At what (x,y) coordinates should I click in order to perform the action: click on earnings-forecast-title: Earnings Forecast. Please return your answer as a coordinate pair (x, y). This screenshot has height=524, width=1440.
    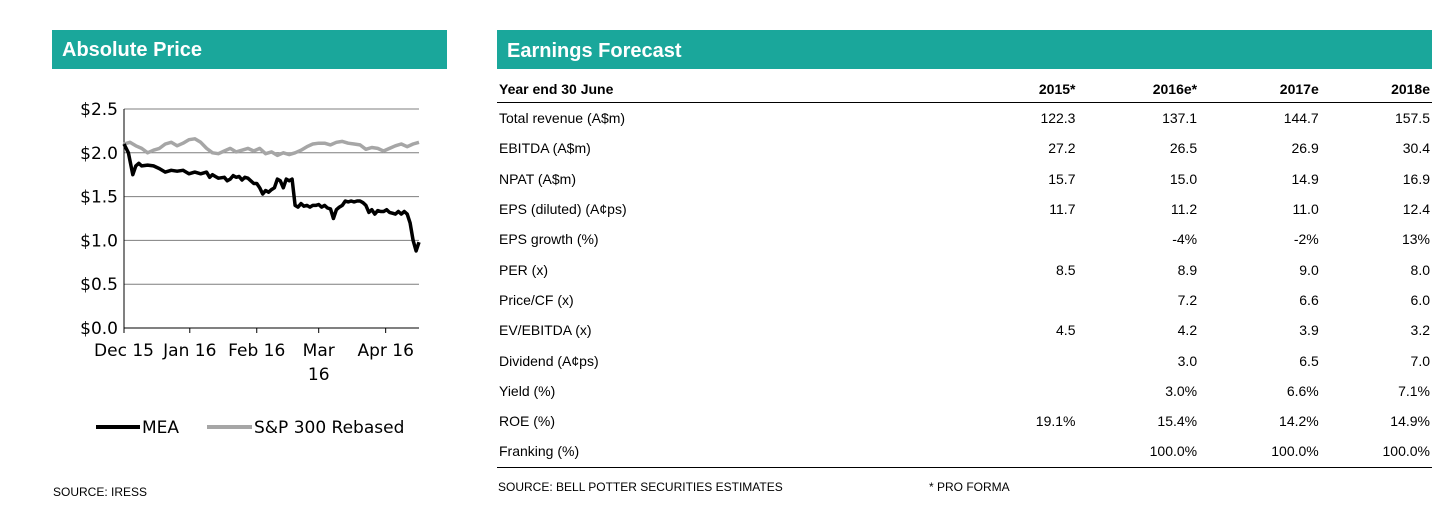
    Looking at the image, I should click on (594, 51).